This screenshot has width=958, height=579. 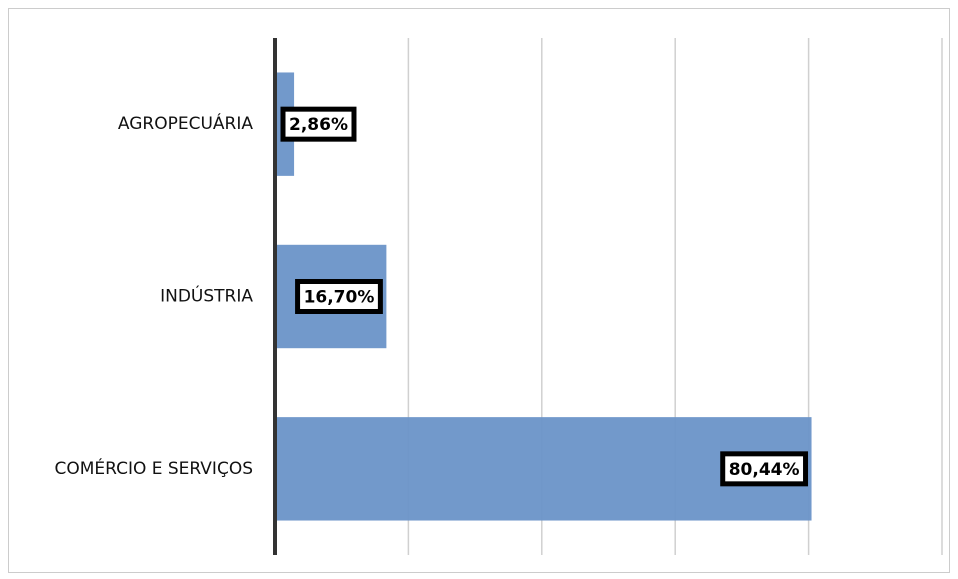 I want to click on y-tick-label: COMÉRCIO E SERVIÇOS, so click(x=153, y=468).